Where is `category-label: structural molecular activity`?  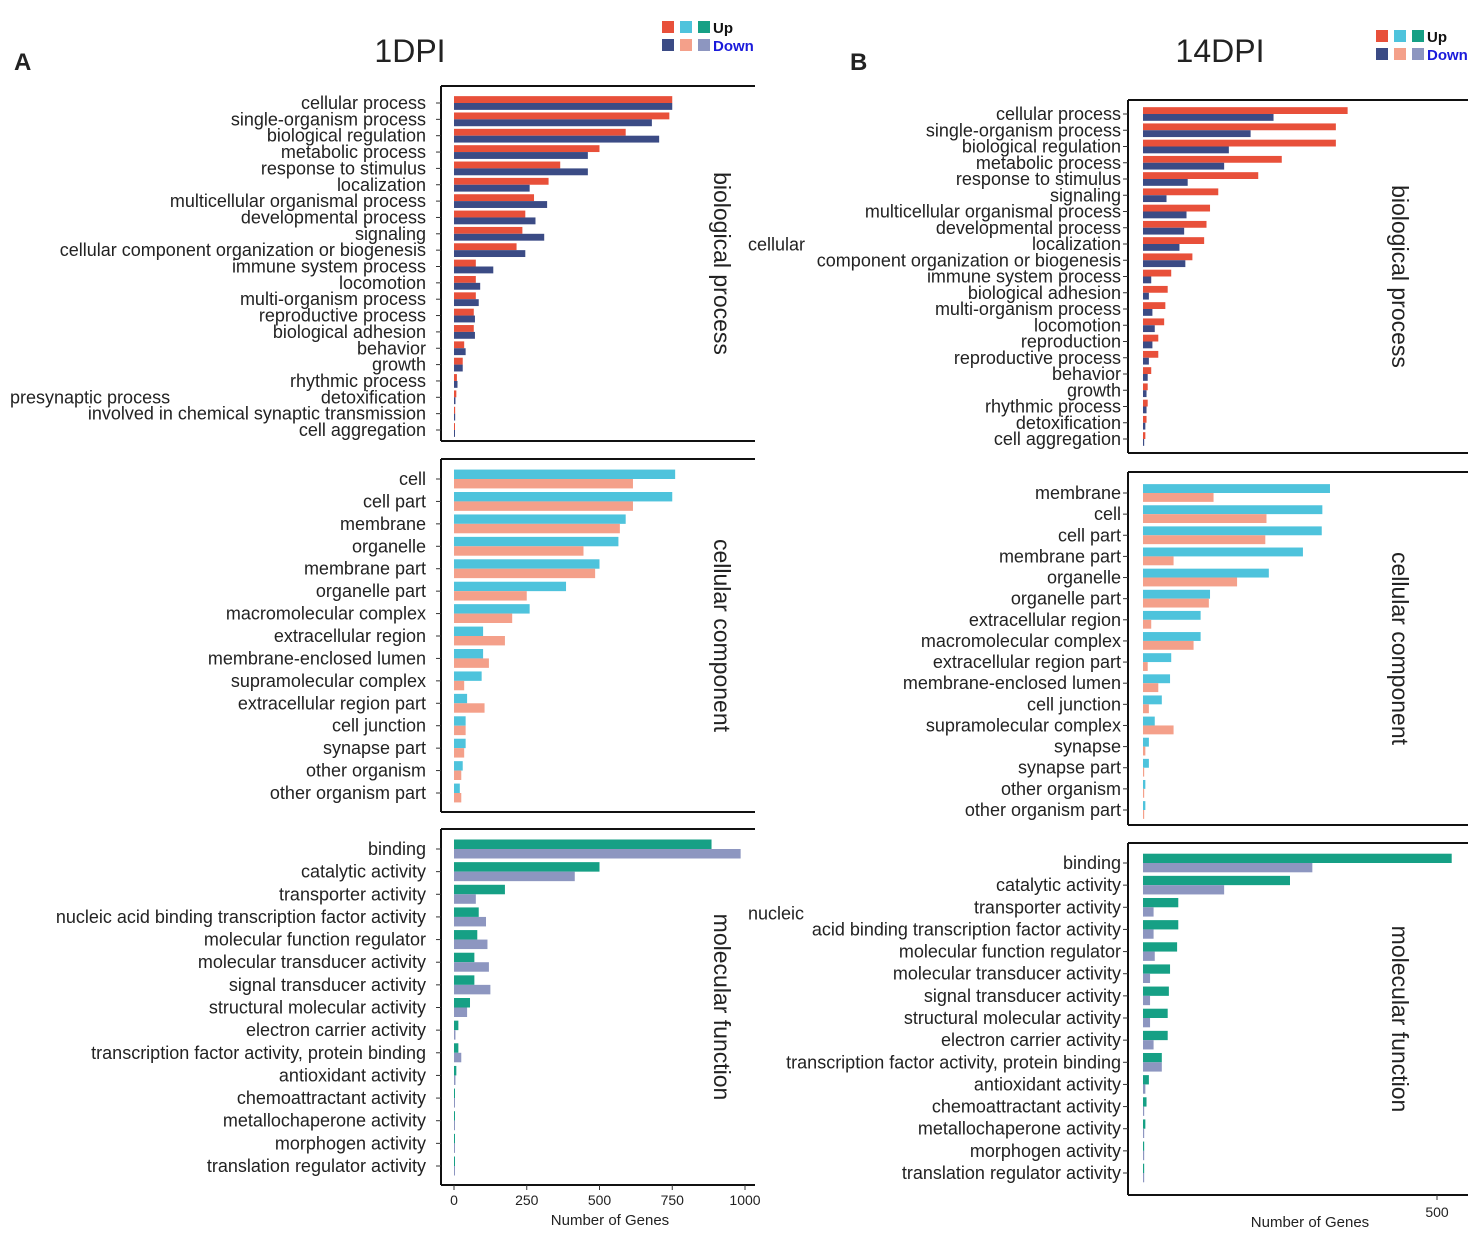 category-label: structural molecular activity is located at coordinates (1012, 1018).